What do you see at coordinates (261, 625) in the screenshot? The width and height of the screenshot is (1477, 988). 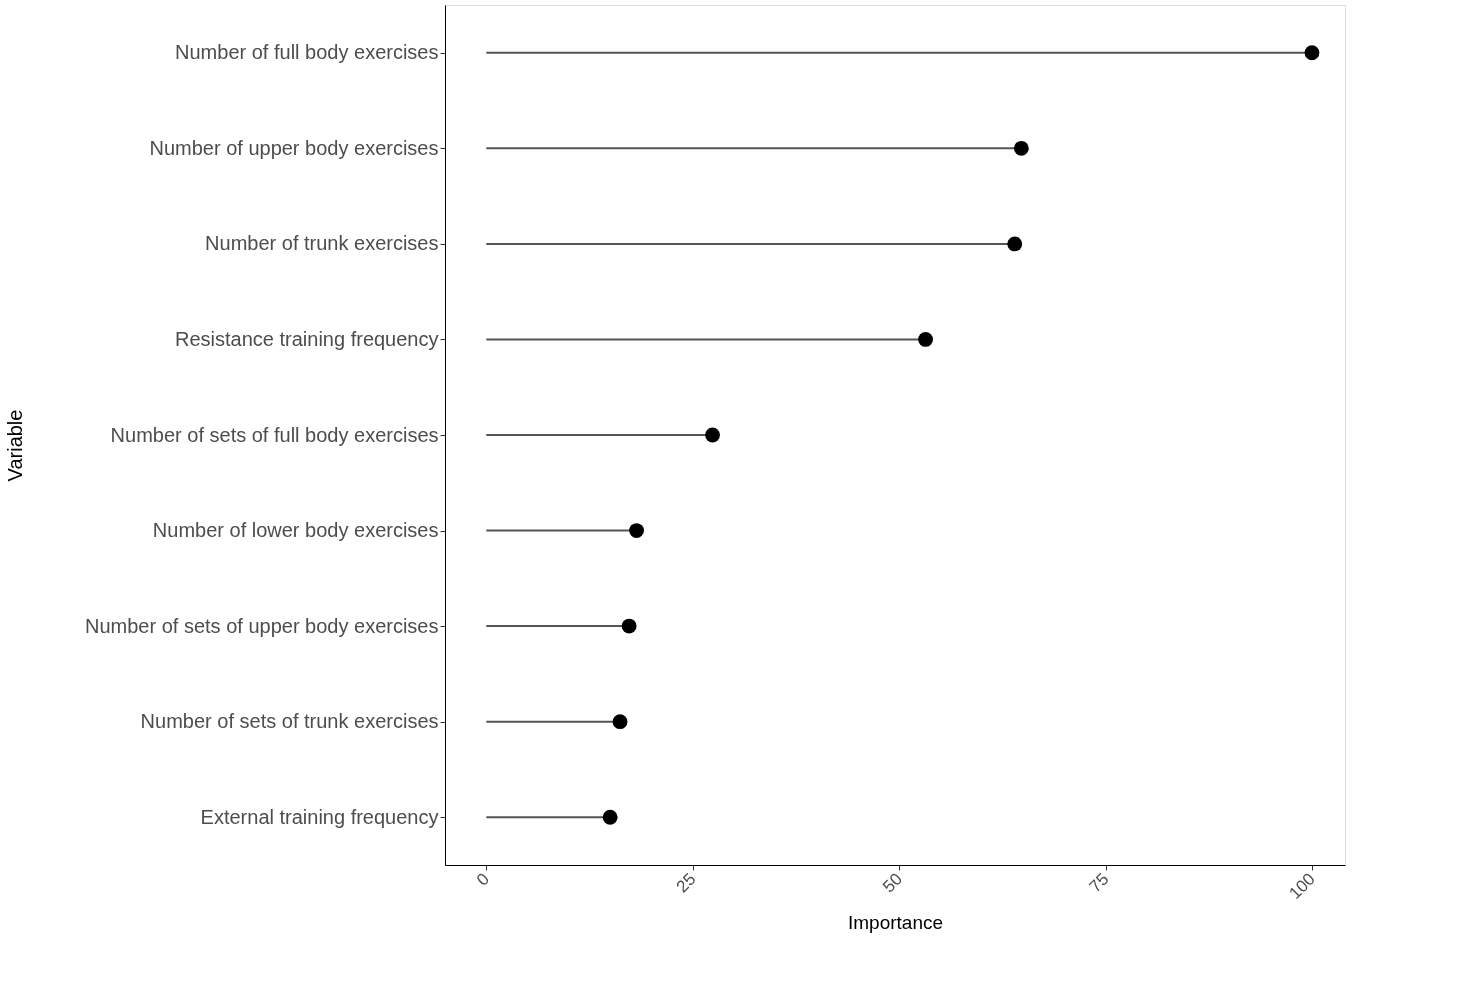 I see `y-tick-label: Number of sets of upper body exercises` at bounding box center [261, 625].